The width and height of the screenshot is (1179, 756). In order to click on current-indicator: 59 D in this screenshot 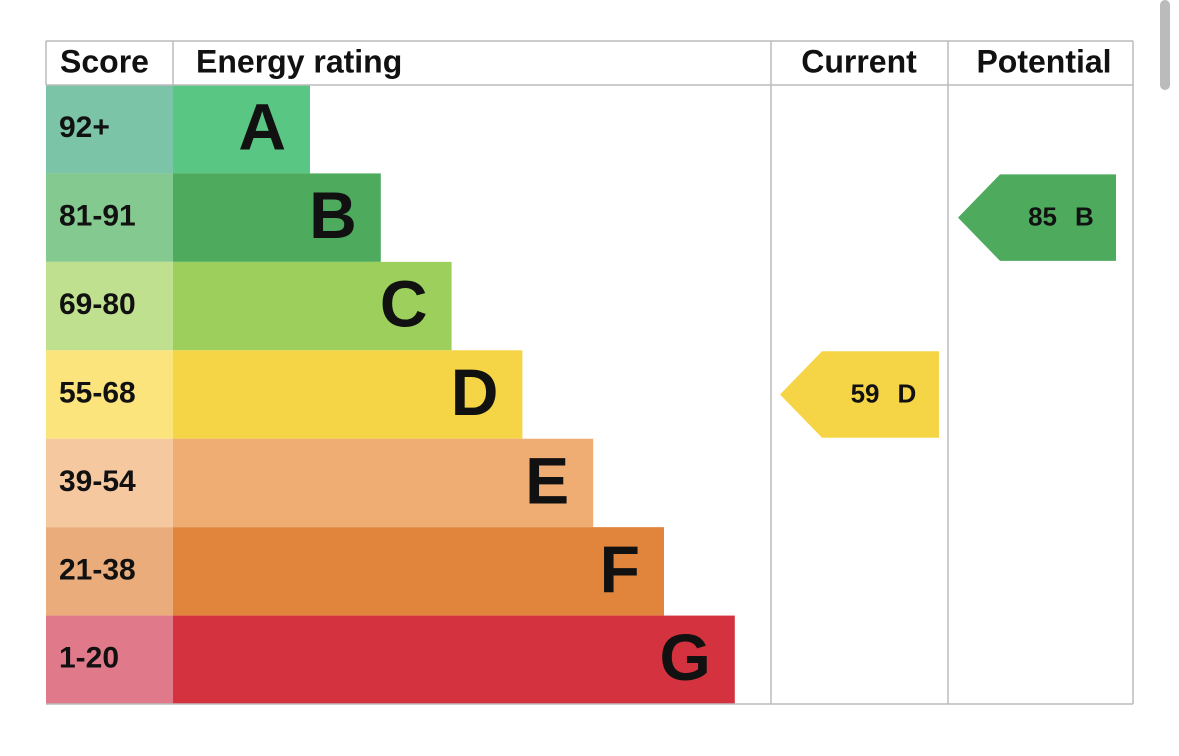, I will do `click(859, 394)`.